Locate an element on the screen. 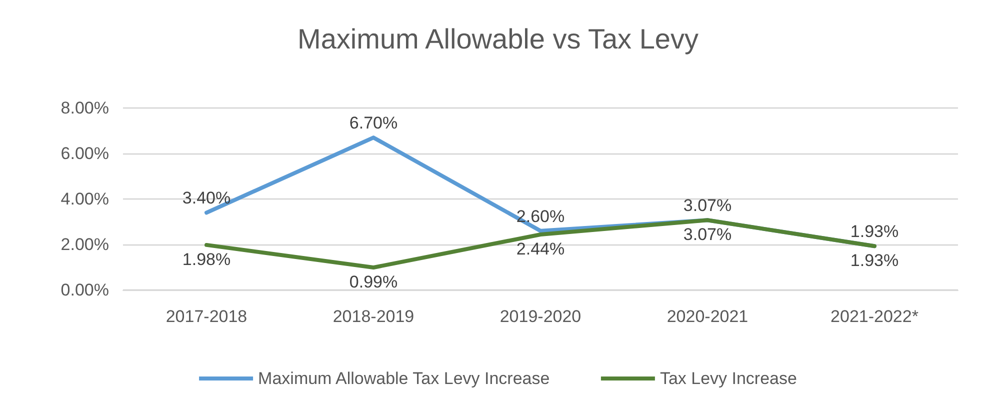 The width and height of the screenshot is (996, 410). data-label: 2.44% is located at coordinates (540, 248).